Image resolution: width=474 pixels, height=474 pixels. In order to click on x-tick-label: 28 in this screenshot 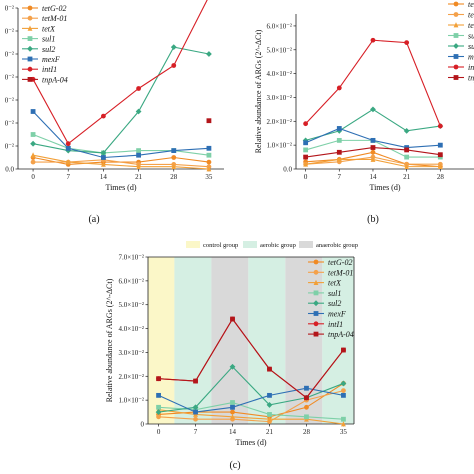, I will do `click(441, 177)`.